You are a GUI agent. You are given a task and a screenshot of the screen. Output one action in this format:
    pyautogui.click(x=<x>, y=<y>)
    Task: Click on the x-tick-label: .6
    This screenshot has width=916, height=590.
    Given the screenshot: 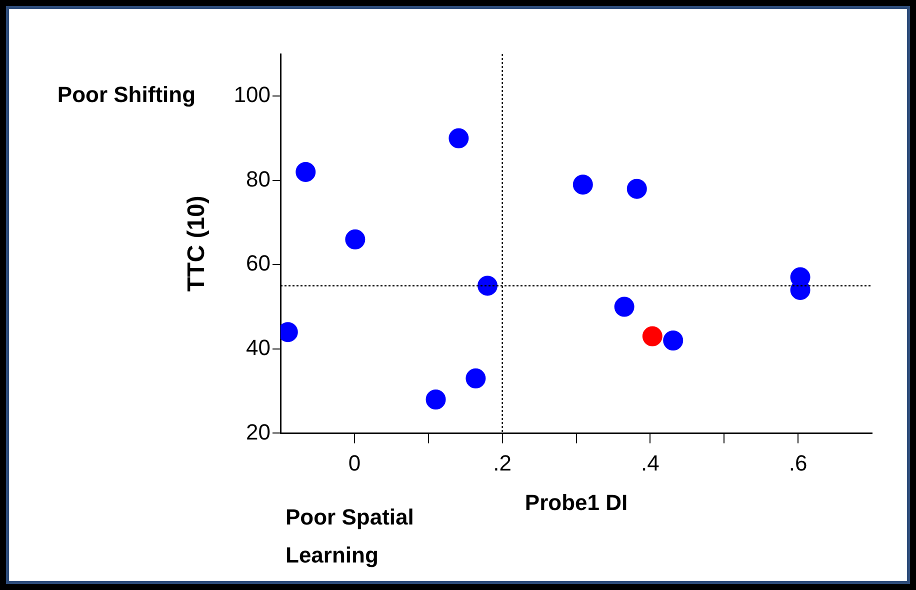 What is the action you would take?
    pyautogui.click(x=798, y=463)
    